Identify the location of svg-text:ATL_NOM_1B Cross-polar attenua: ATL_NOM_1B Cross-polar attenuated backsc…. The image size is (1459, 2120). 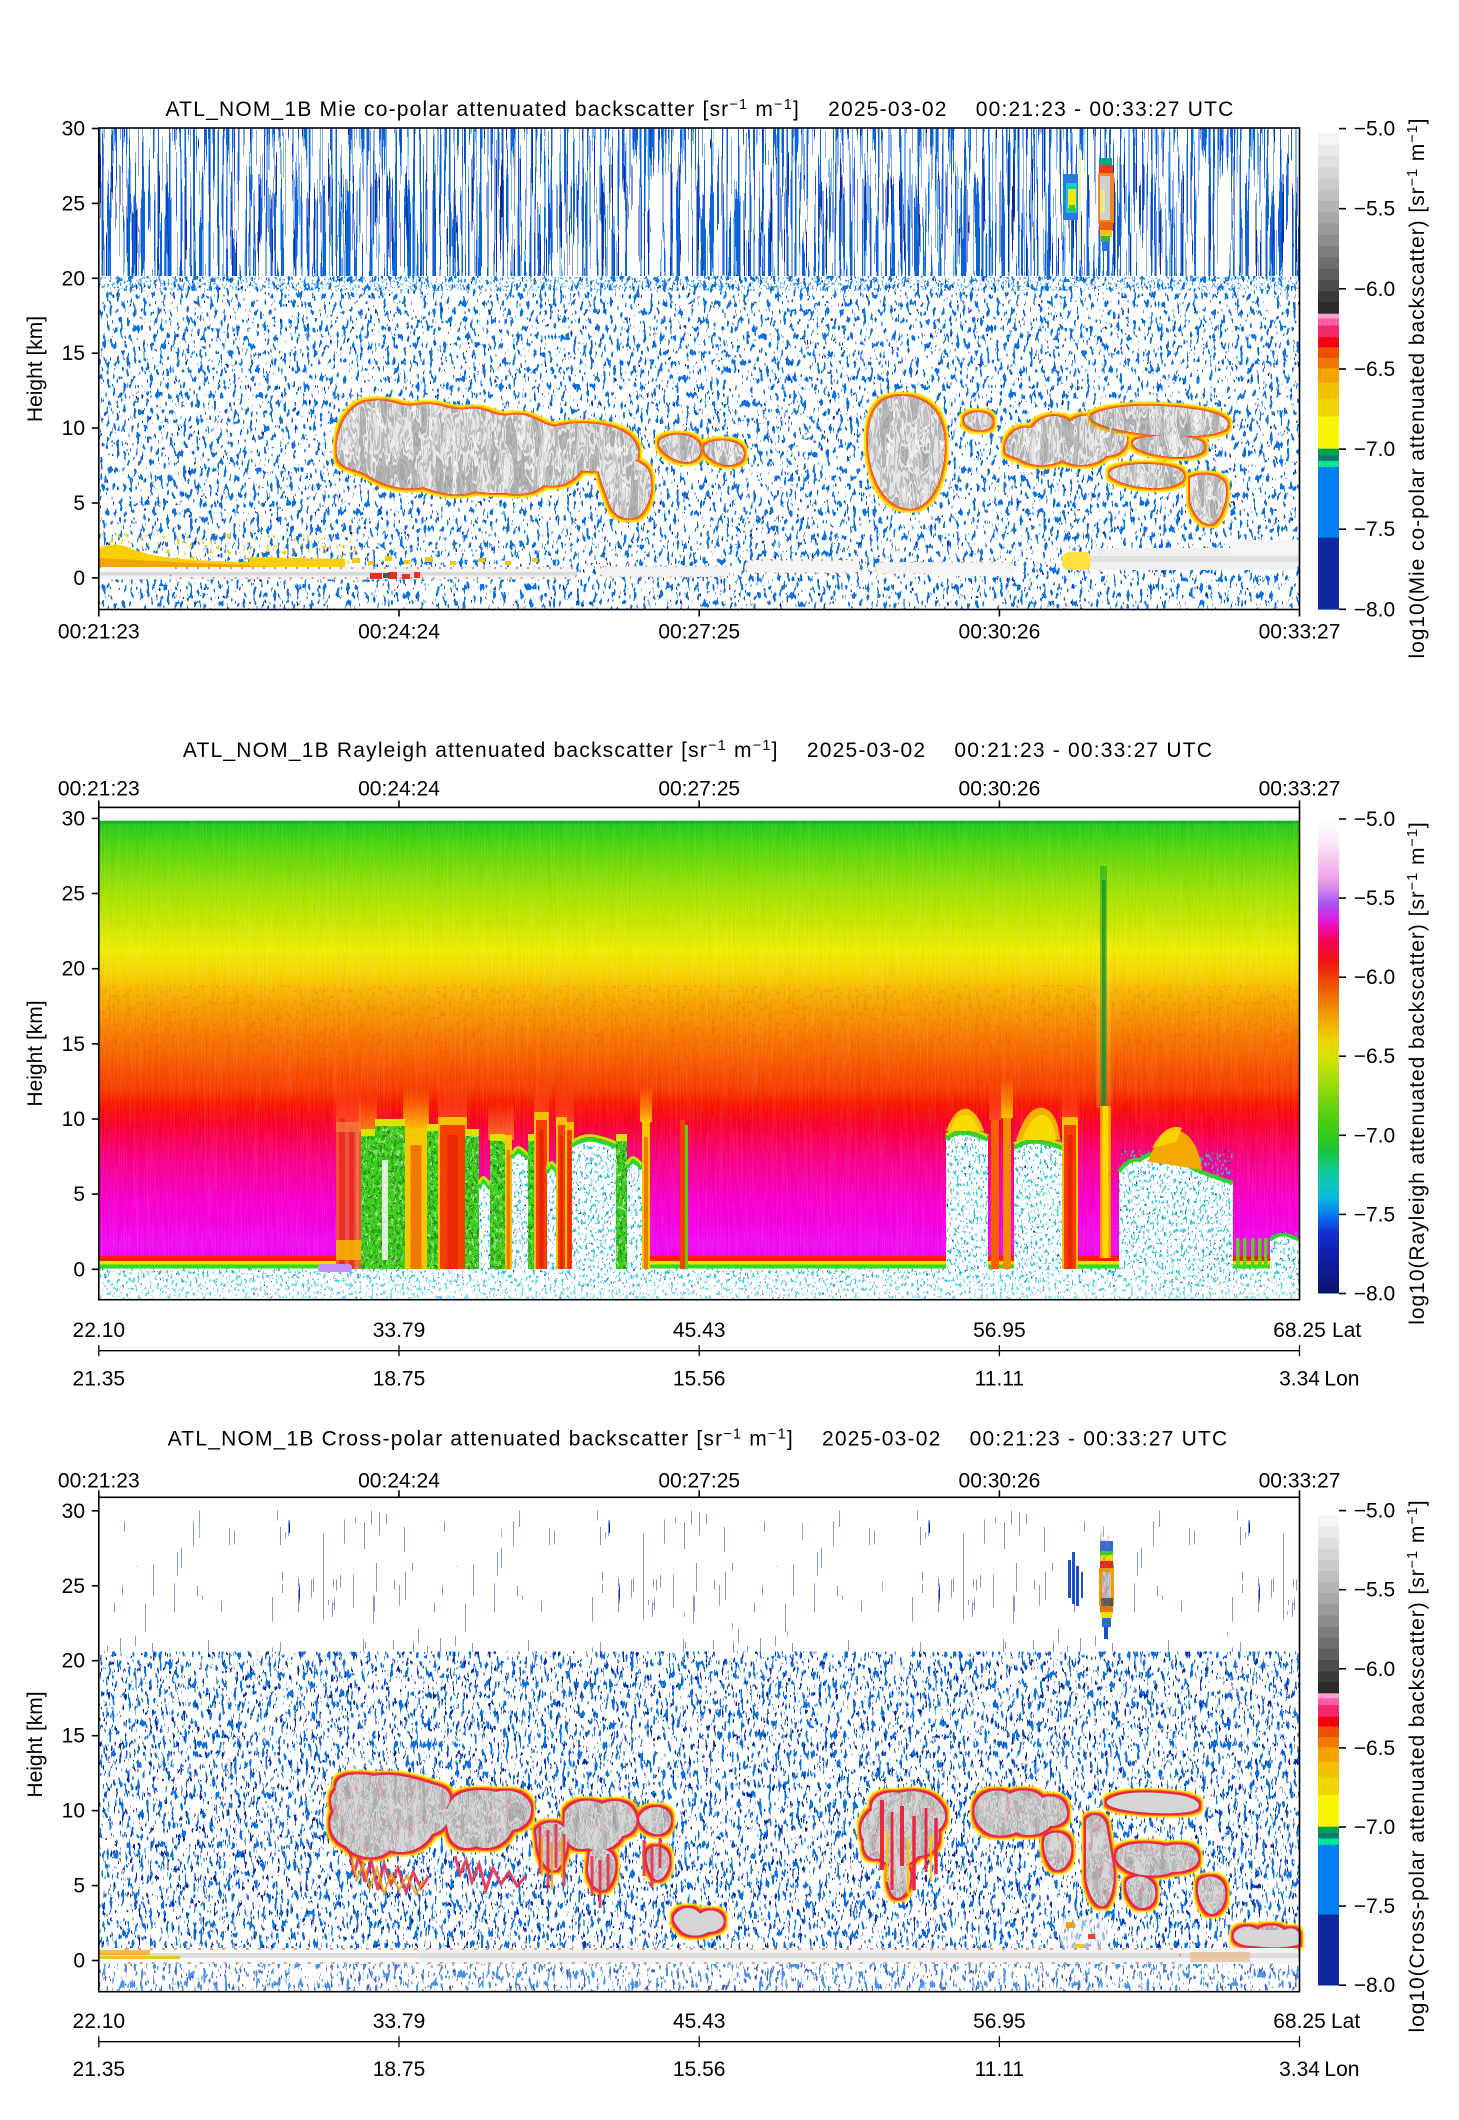
(698, 1439).